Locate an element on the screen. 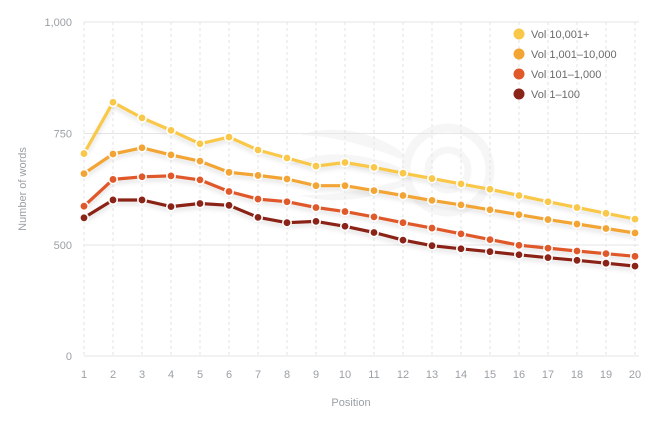  y-tick-label: 1,000 is located at coordinates (58, 23).